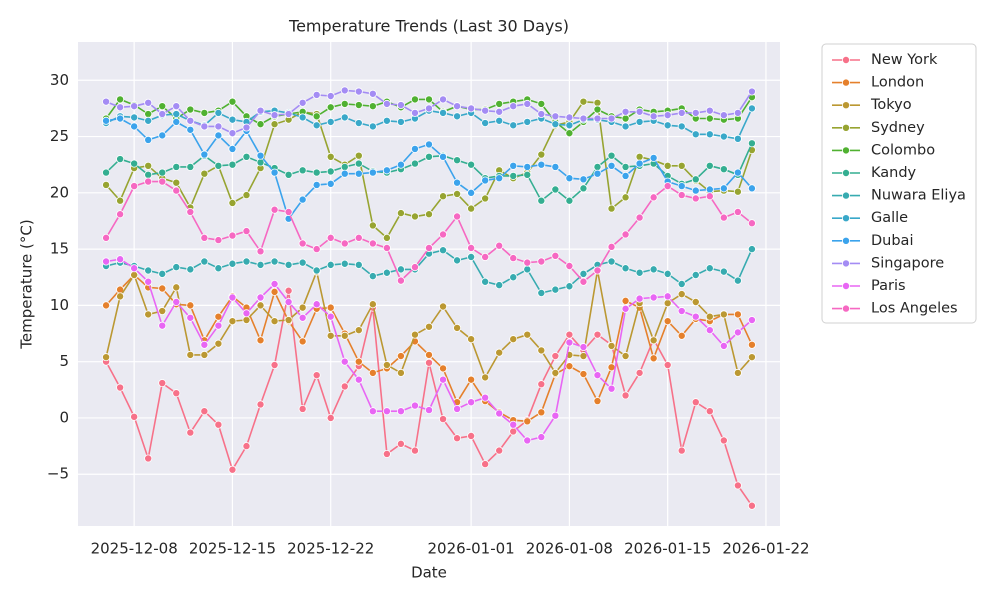 The image size is (1000, 600). What do you see at coordinates (892, 241) in the screenshot?
I see `legend-label: Dubai` at bounding box center [892, 241].